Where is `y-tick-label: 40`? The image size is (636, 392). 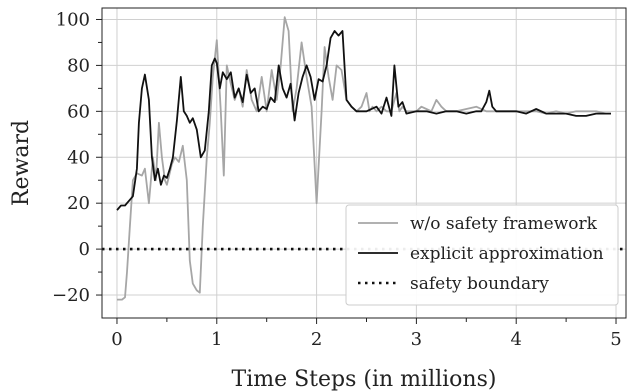 y-tick-label: 40 is located at coordinates (78, 157).